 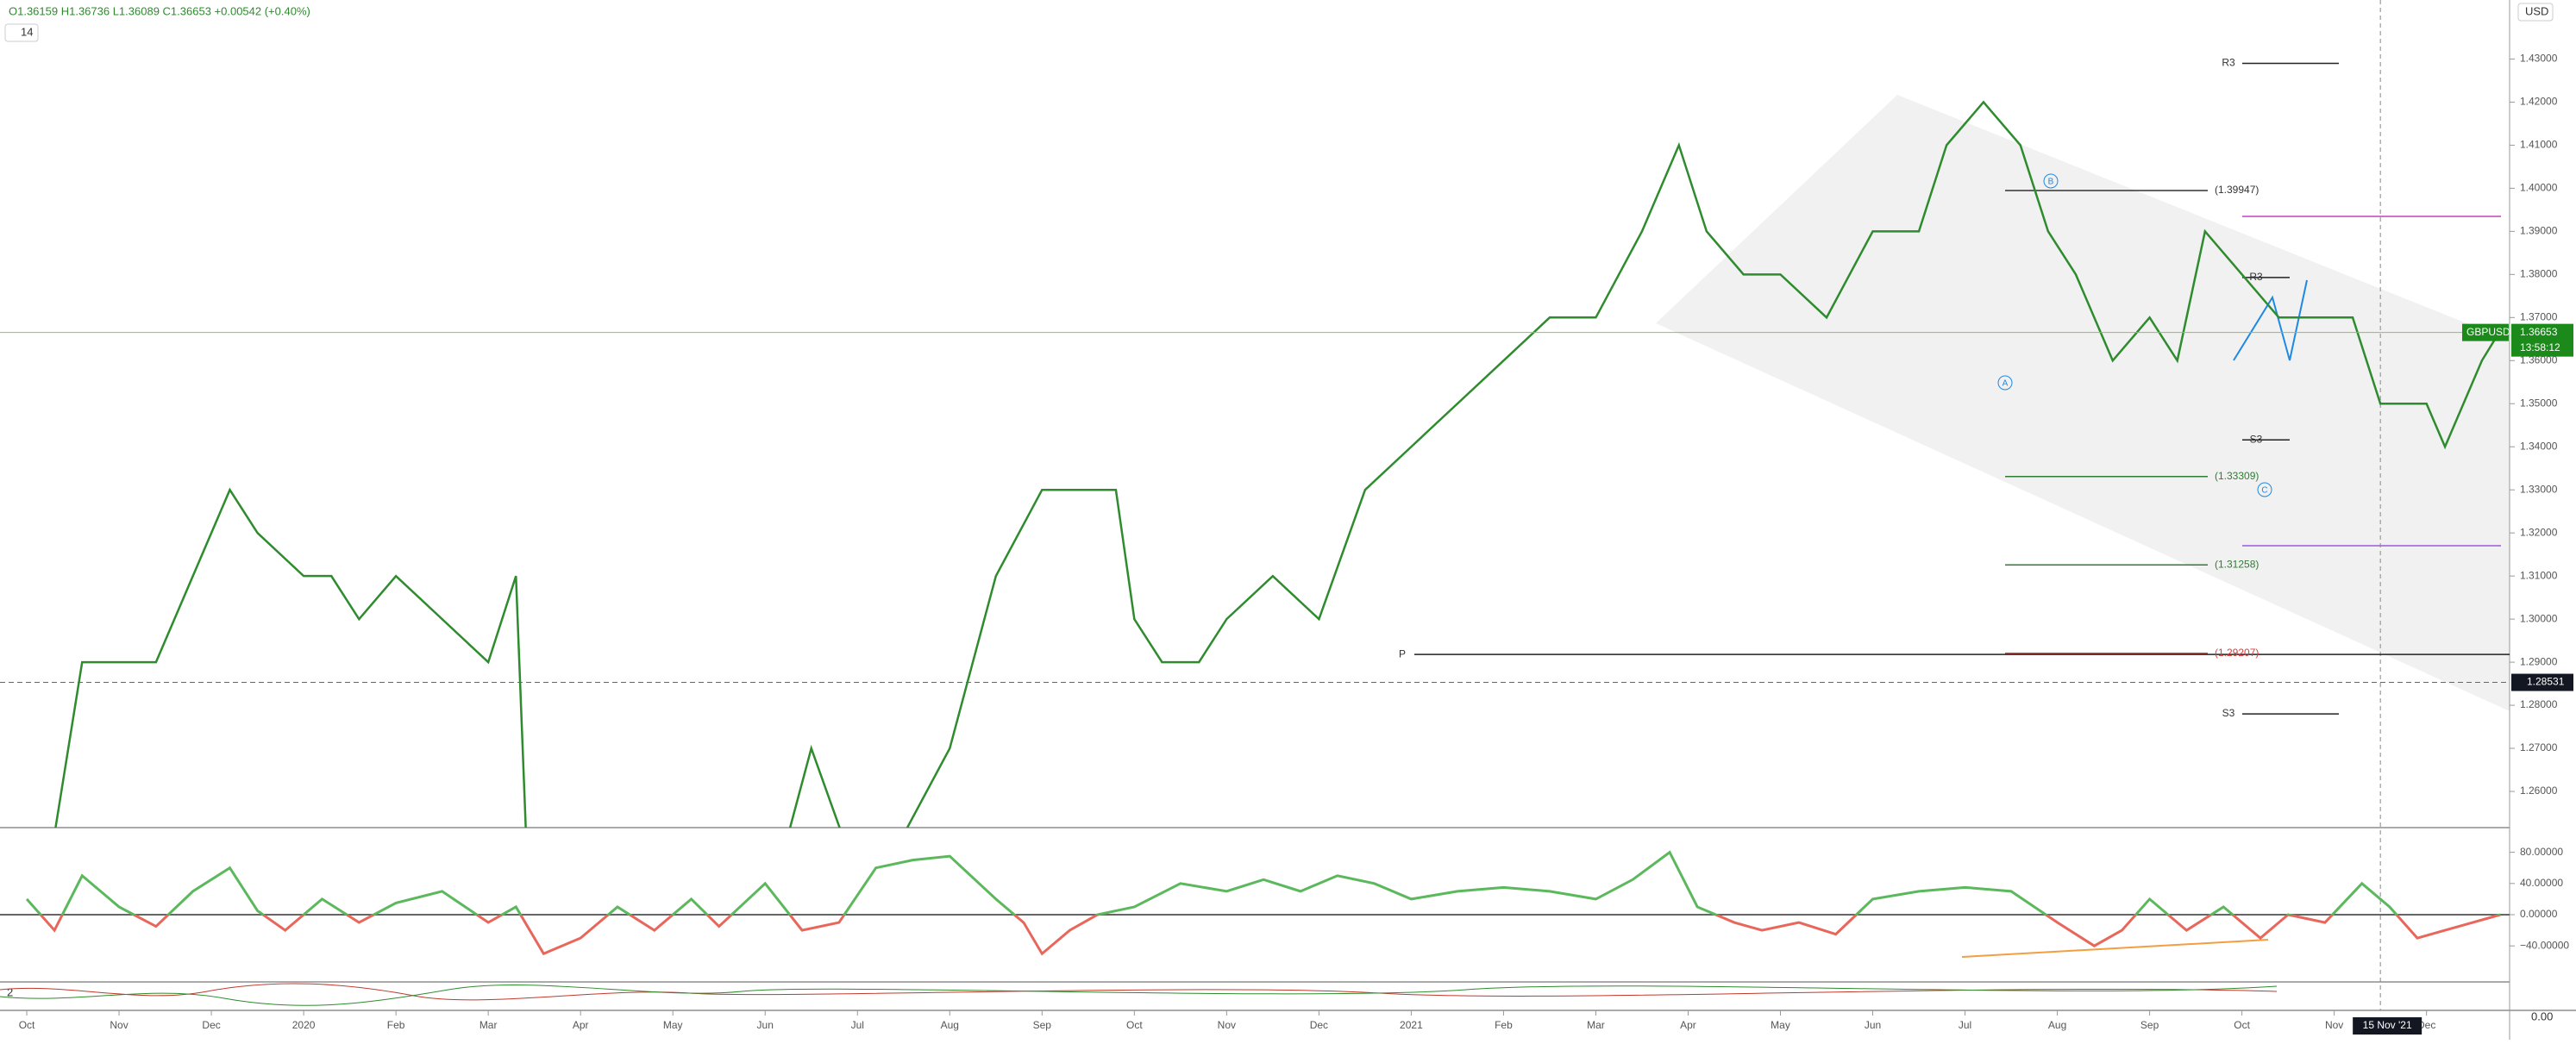 I want to click on x-tick-label: 2021, so click(x=1411, y=1025).